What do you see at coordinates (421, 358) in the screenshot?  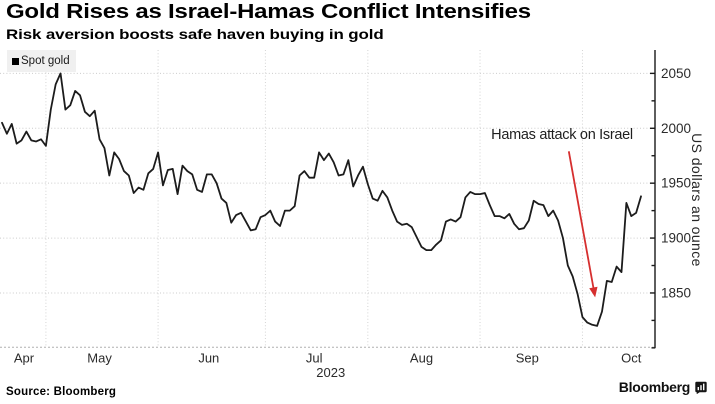 I see `x-month-label: Aug` at bounding box center [421, 358].